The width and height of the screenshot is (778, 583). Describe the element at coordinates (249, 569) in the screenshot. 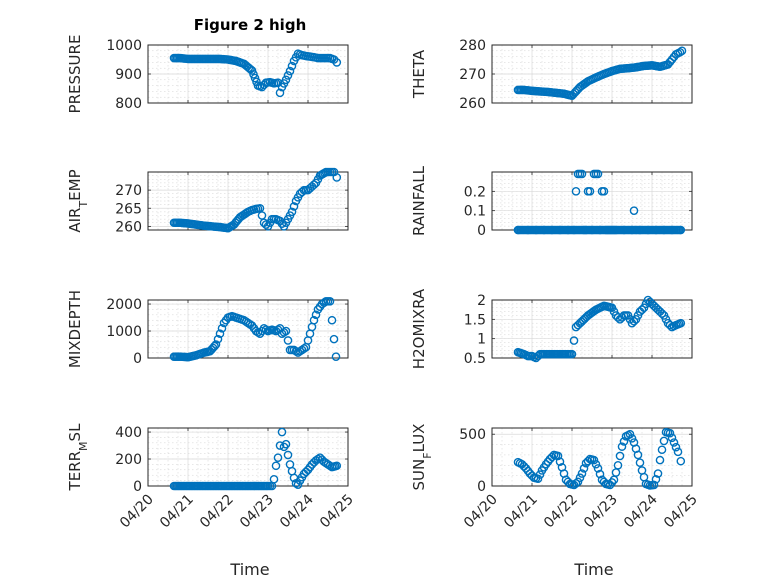

I see `x-axis-label-left: Time` at that location.